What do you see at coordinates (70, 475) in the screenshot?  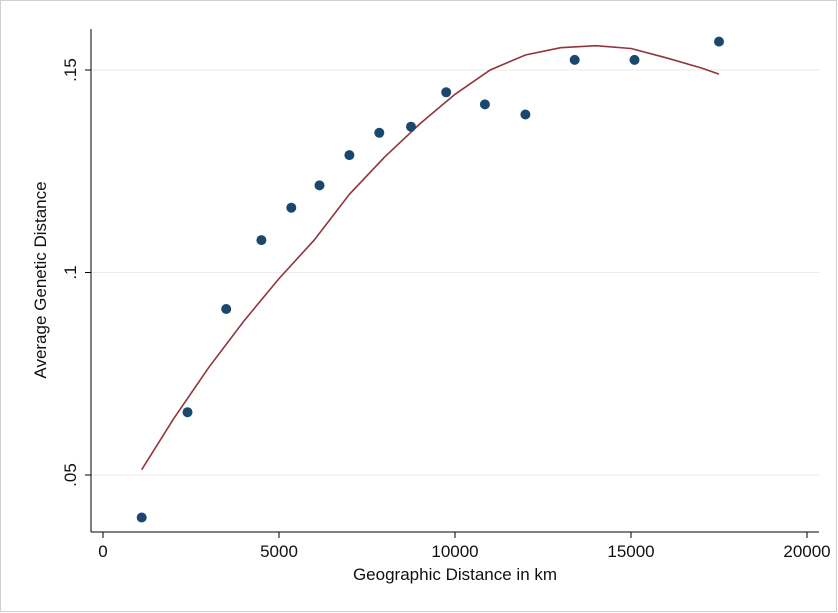 I see `y-tick-label-0: .05` at bounding box center [70, 475].